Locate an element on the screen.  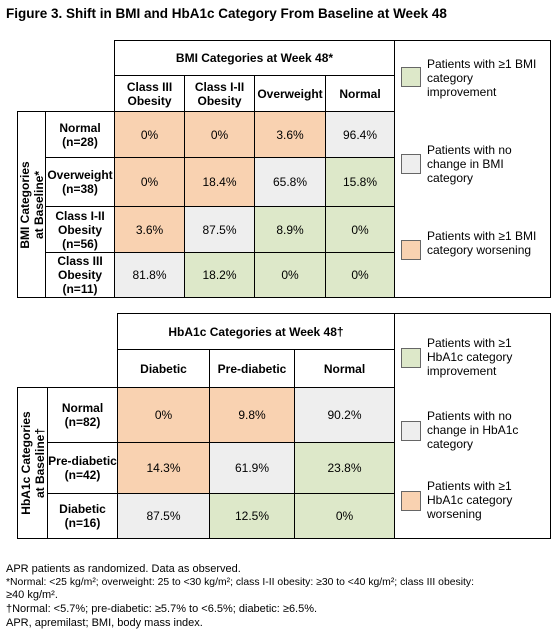
bmi-cell: 87.5% is located at coordinates (219, 229).